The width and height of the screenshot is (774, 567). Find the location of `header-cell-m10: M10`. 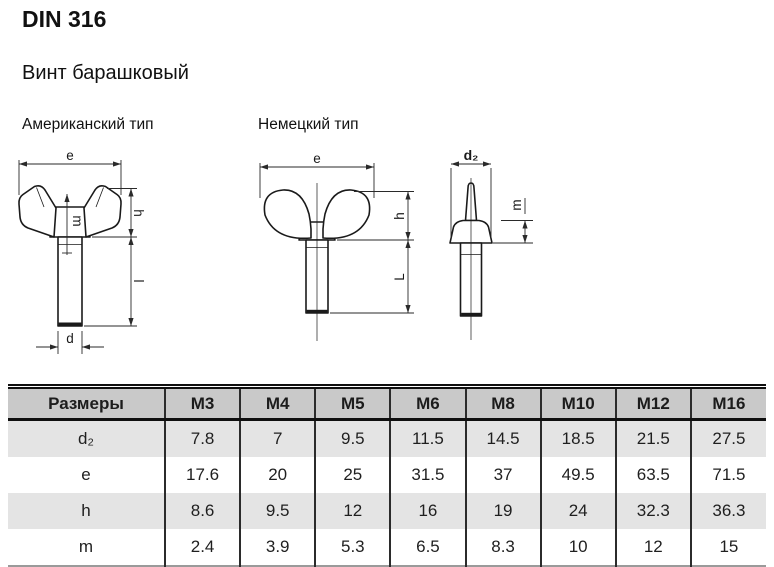

header-cell-m10: M10 is located at coordinates (578, 403).